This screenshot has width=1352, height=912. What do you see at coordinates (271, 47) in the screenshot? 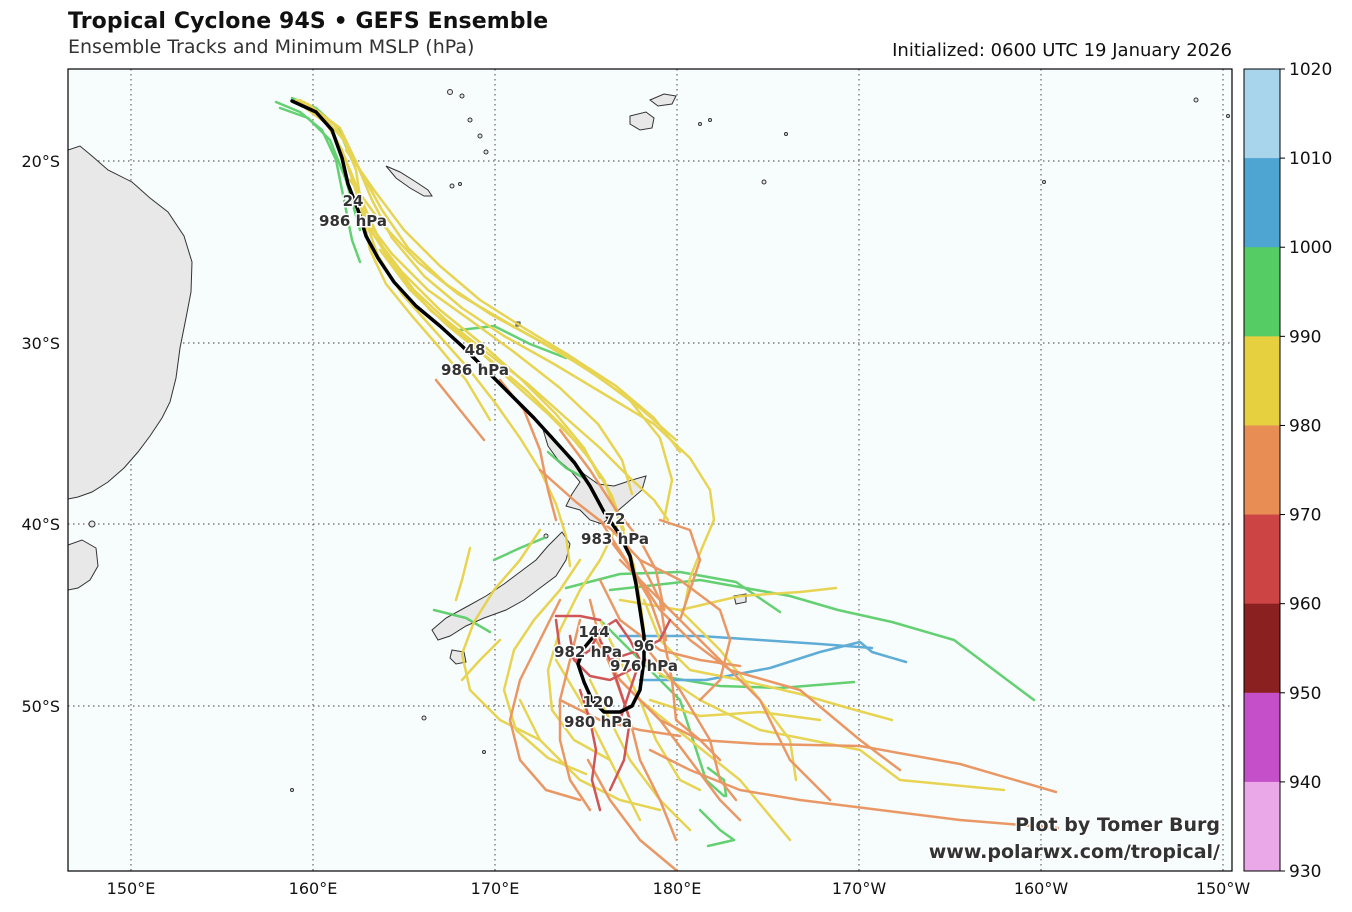
I see `chart-subtitle: Ensemble Tracks and Minimum MSLP (hPa)` at bounding box center [271, 47].